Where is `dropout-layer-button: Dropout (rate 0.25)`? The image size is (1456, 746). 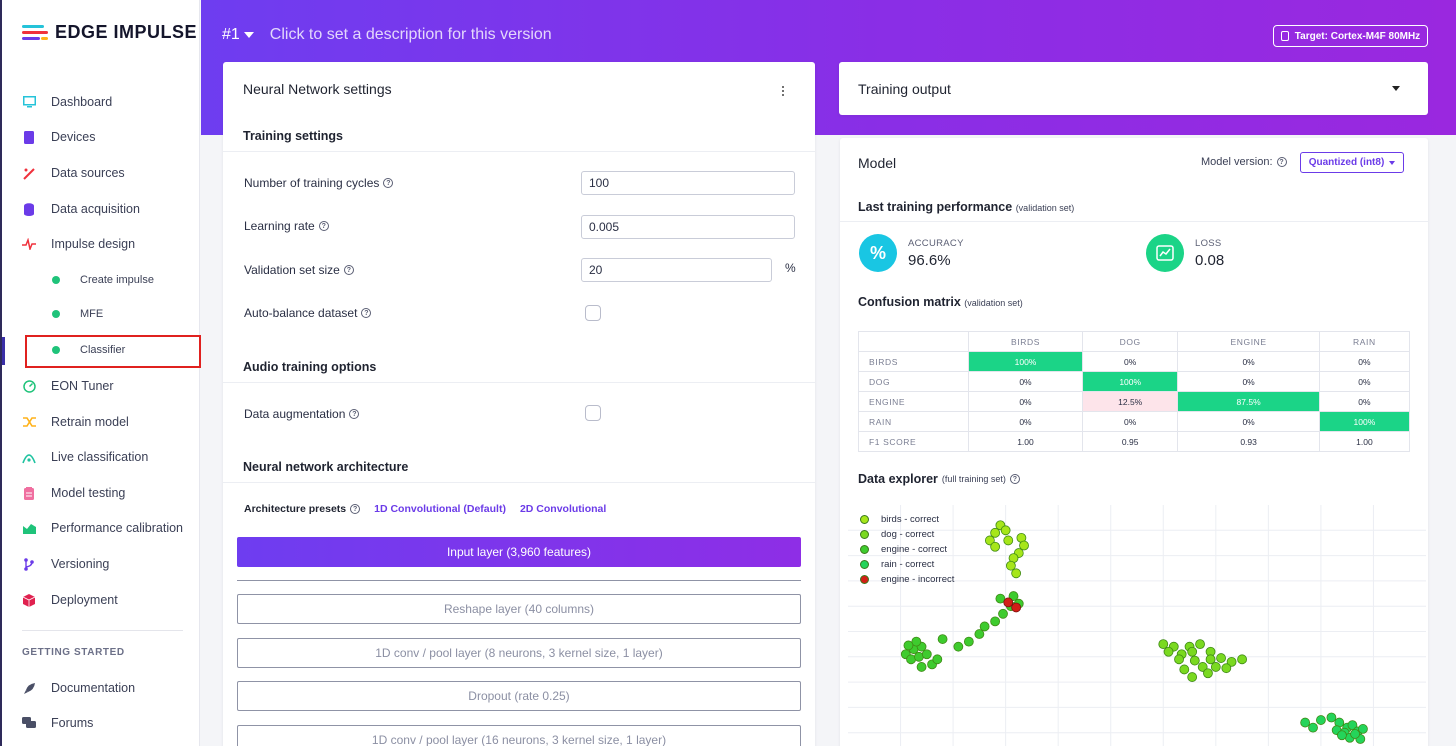 dropout-layer-button: Dropout (rate 0.25) is located at coordinates (519, 696).